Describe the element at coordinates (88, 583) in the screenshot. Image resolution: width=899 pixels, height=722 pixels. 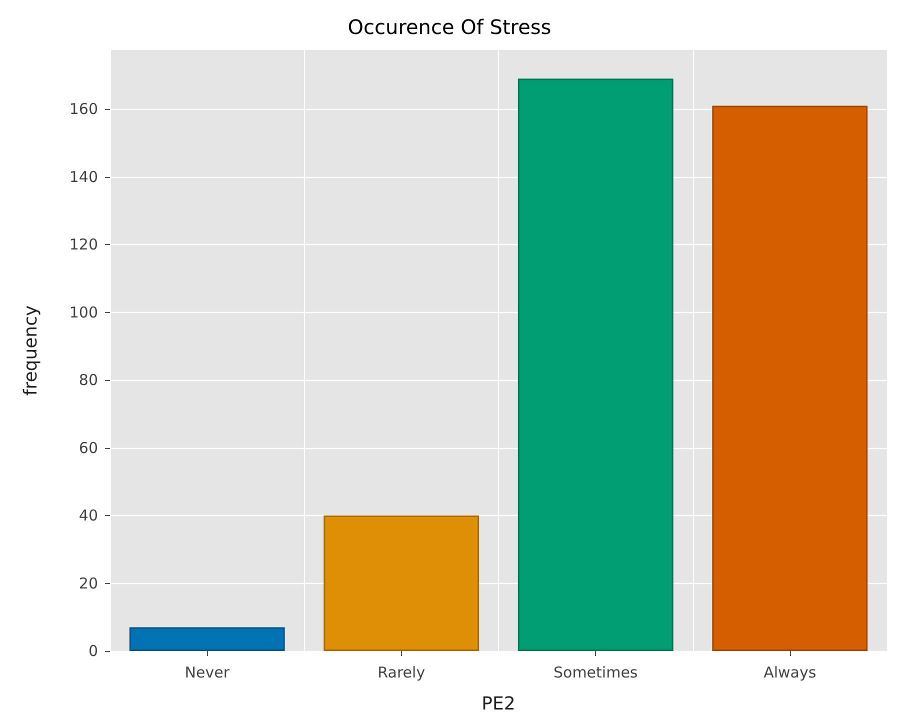
I see `y-tick-label: 20` at that location.